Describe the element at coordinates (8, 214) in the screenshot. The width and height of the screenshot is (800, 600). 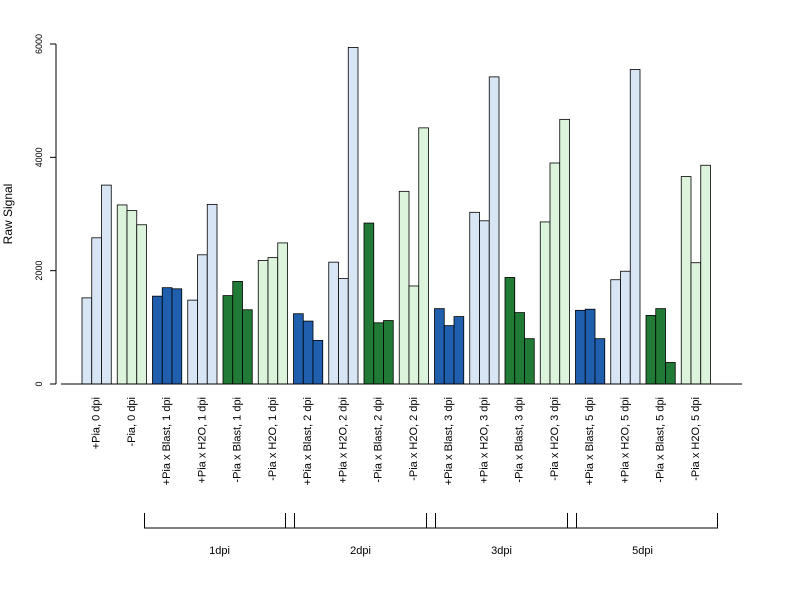
I see `y-axis-label: Raw Signal` at that location.